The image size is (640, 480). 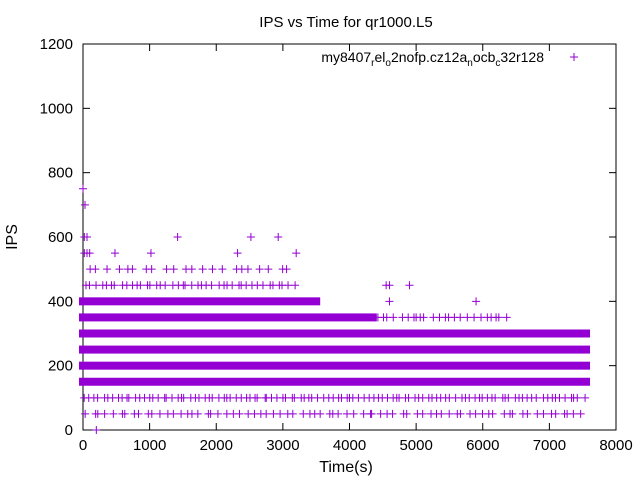 I want to click on y-tick-label: 1000, so click(x=56, y=108).